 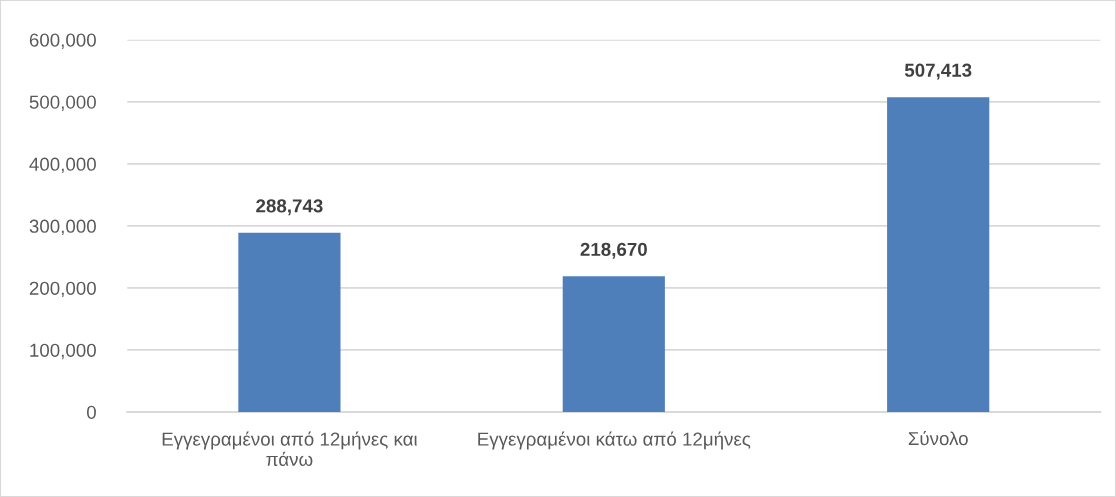 What do you see at coordinates (938, 438) in the screenshot?
I see `x-tick-label: Σύνολο` at bounding box center [938, 438].